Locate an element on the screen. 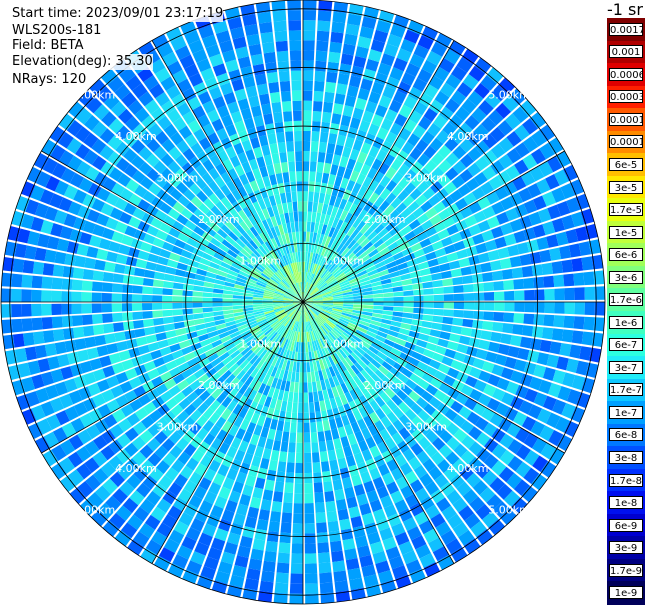 The image size is (647, 607). colorbar-tick-label: 0.001 is located at coordinates (626, 52).